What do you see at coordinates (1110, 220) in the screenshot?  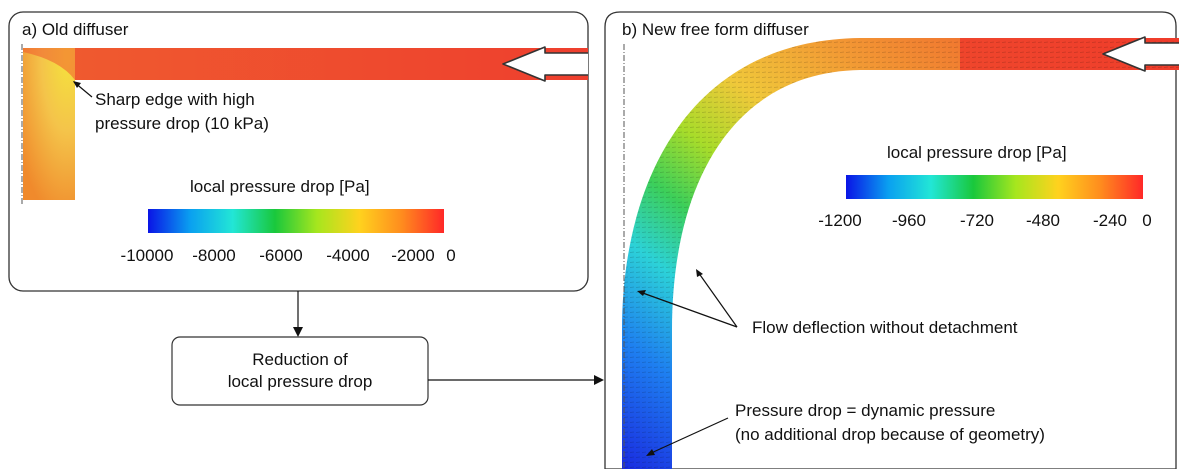 I see `legend-b-tick: -240` at bounding box center [1110, 220].